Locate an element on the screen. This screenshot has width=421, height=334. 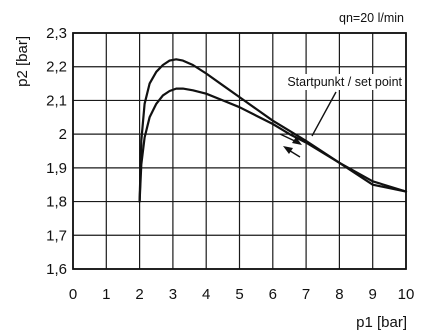
direction-arrows is located at coordinates (308, 124).